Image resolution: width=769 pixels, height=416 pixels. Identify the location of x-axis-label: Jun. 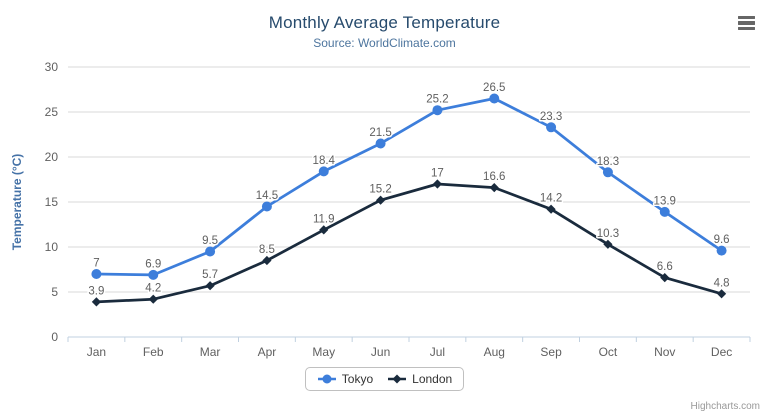
(380, 352).